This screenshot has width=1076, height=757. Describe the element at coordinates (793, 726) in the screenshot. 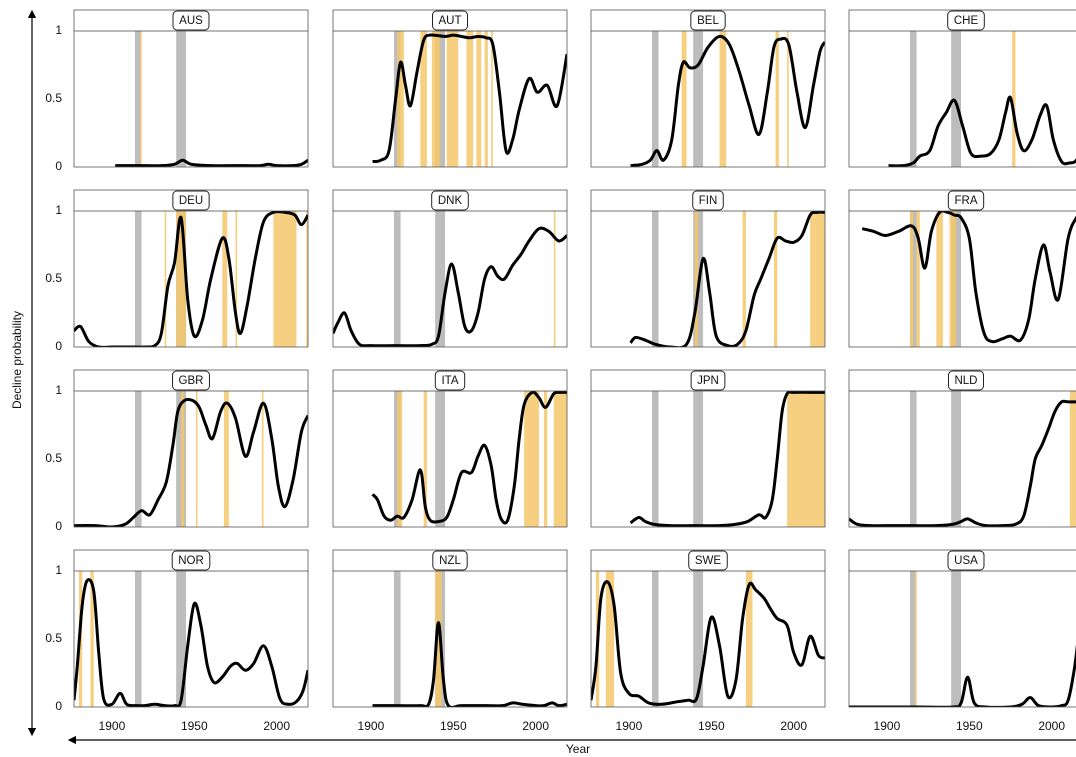

I see `x-tick-label: 2000` at that location.